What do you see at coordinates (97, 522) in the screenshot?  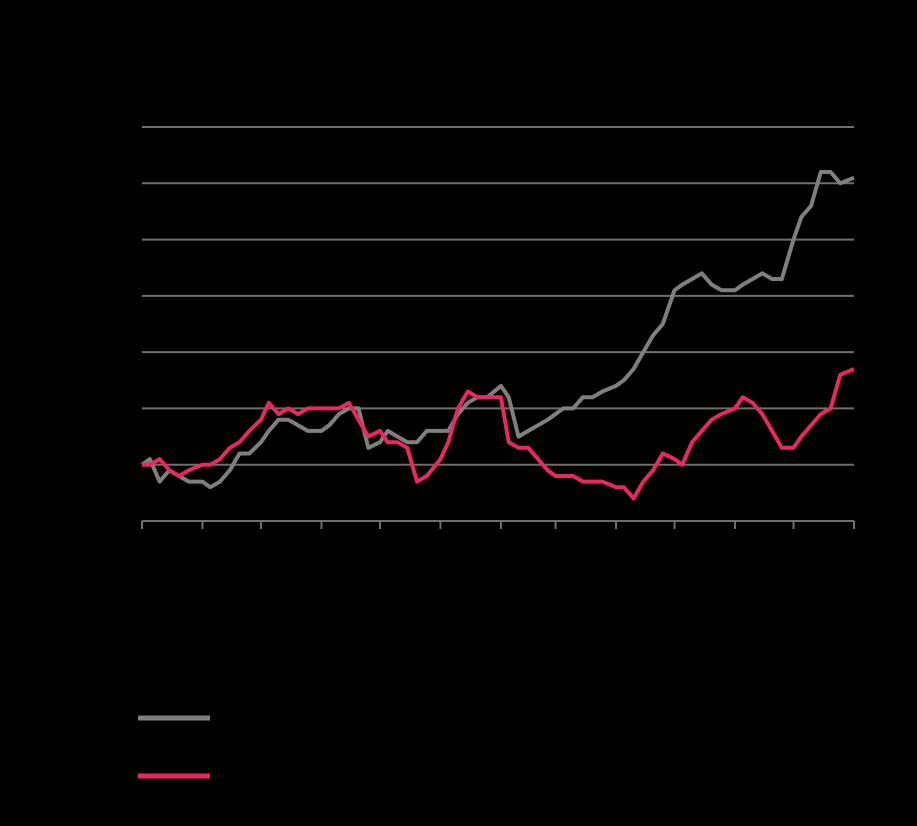 I see `y-tick-label: 90` at bounding box center [97, 522].